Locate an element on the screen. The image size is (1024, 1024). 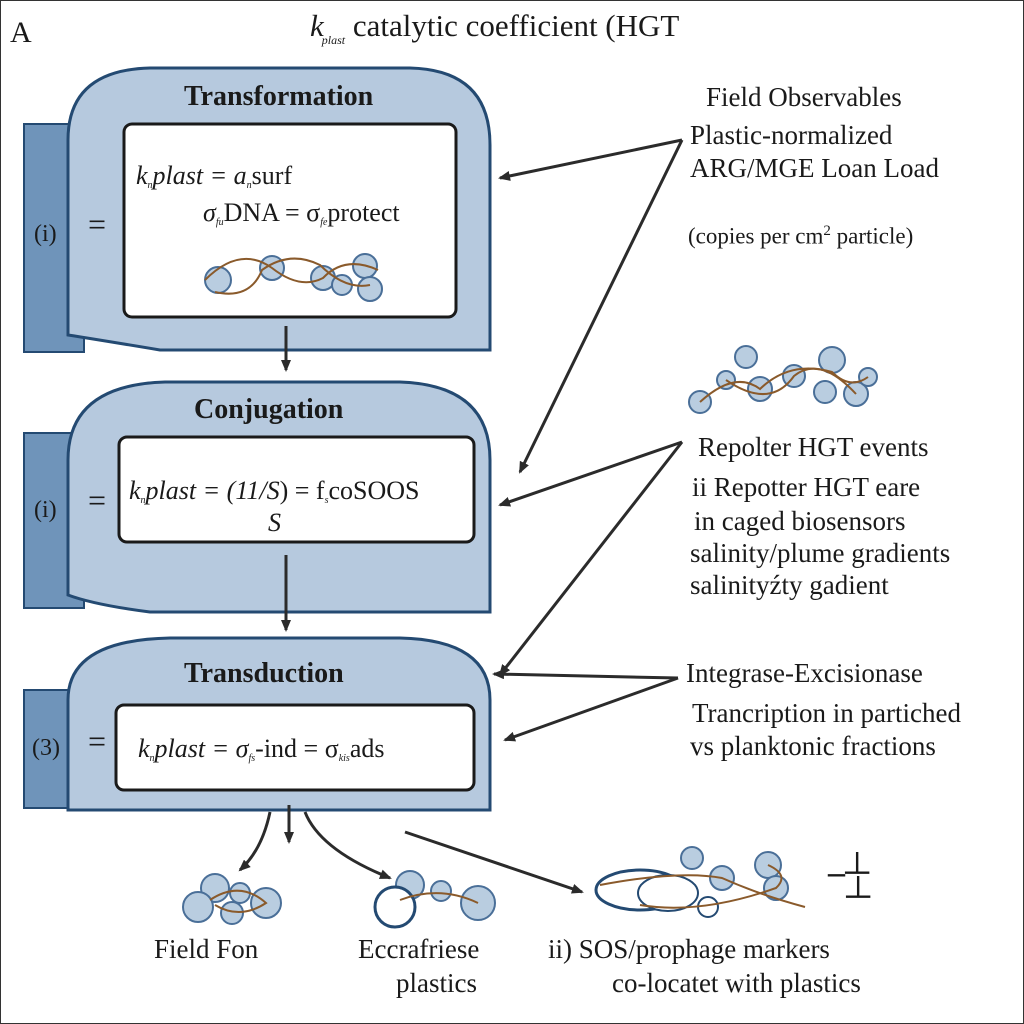
eq4-ksub: n is located at coordinates (152, 758).